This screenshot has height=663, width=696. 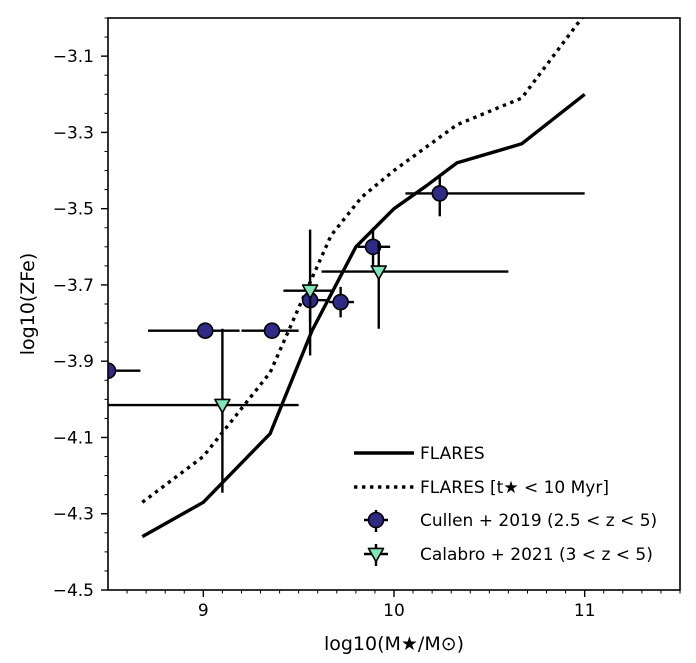 What do you see at coordinates (28, 304) in the screenshot?
I see `y-axis-label: log10(ZFe)` at bounding box center [28, 304].